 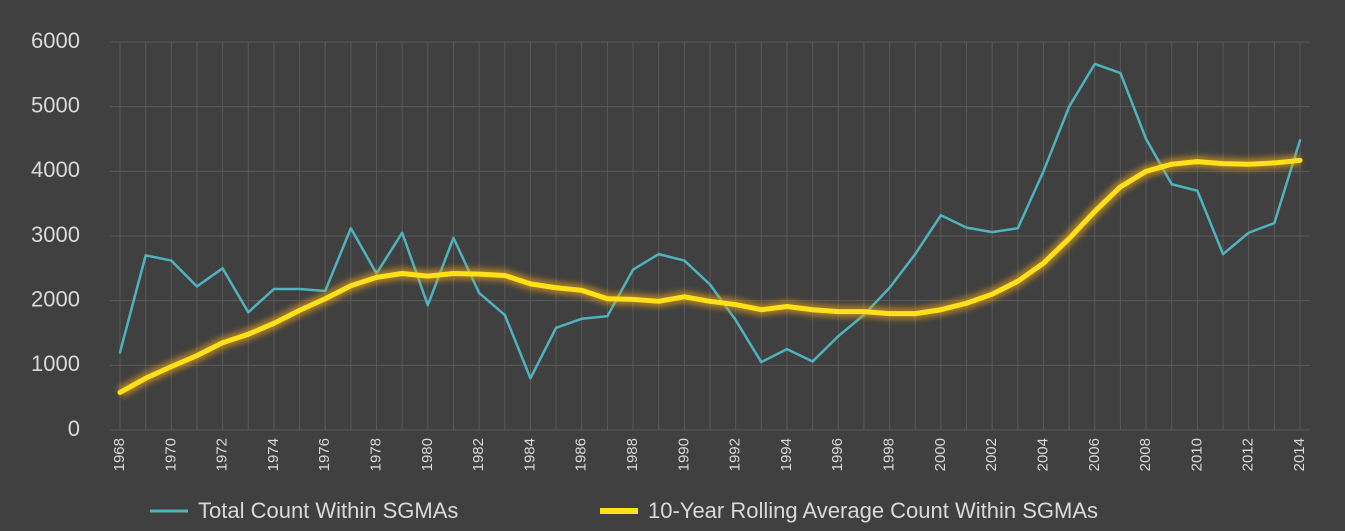 What do you see at coordinates (1299, 454) in the screenshot?
I see `x-tick-label: 2014` at bounding box center [1299, 454].